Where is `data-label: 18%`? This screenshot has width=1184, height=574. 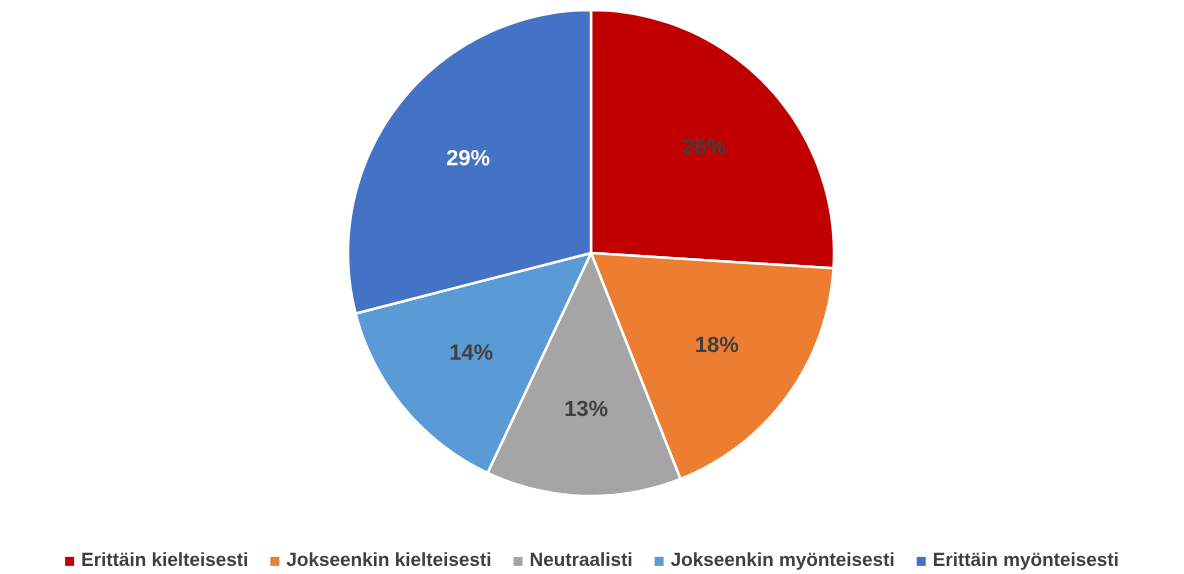 data-label: 18% is located at coordinates (717, 344).